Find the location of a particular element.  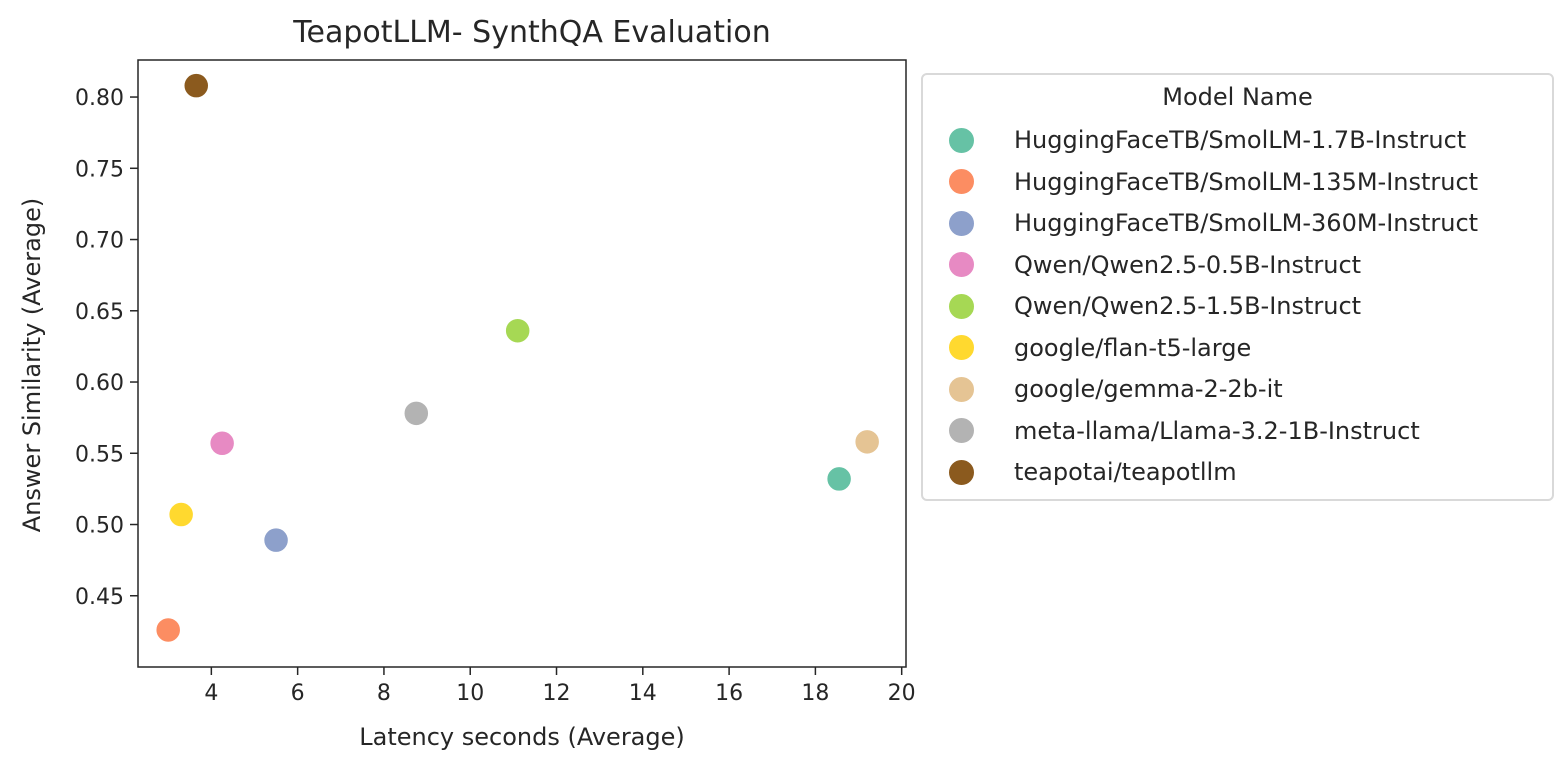

chart-title: TeapotLLM- SynthQA Evaluation is located at coordinates (531, 32).